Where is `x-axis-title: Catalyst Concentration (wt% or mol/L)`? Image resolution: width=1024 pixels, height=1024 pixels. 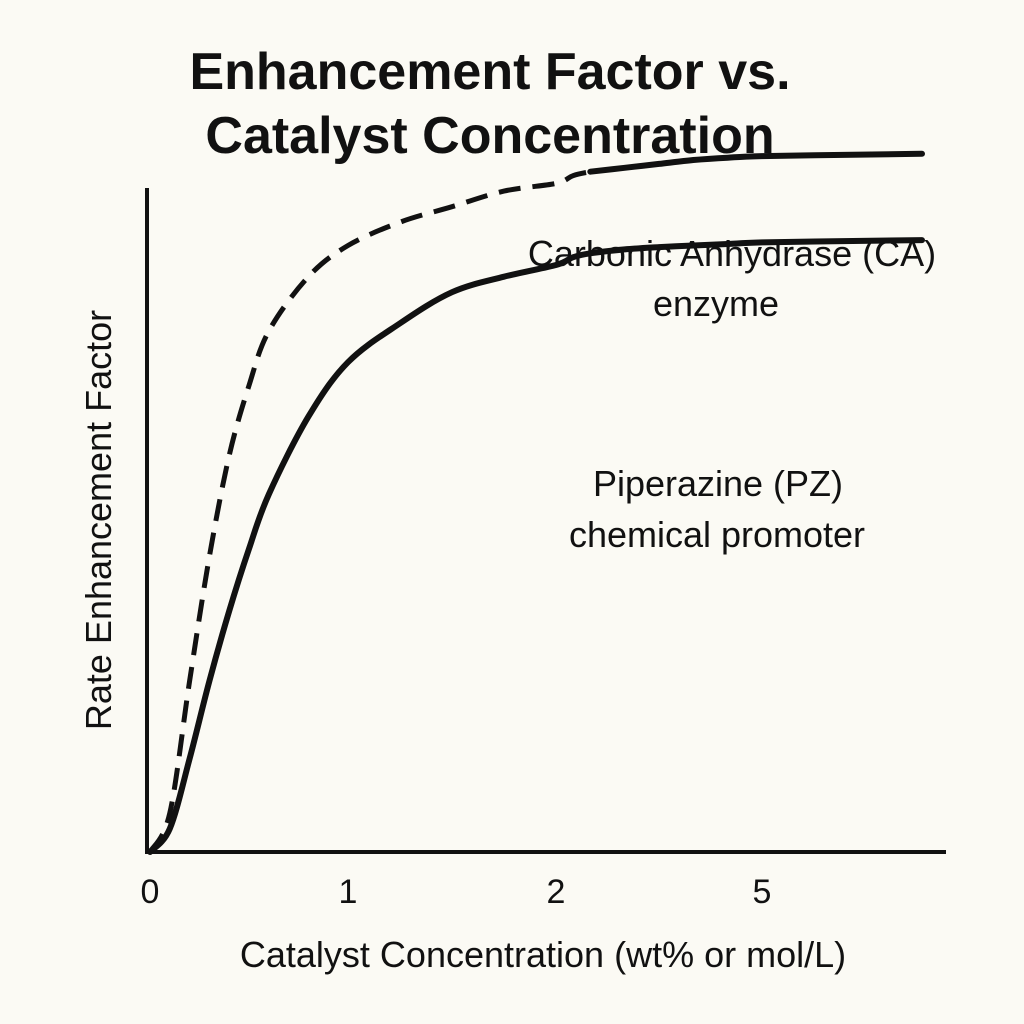 x-axis-title: Catalyst Concentration (wt% or mol/L) is located at coordinates (543, 954).